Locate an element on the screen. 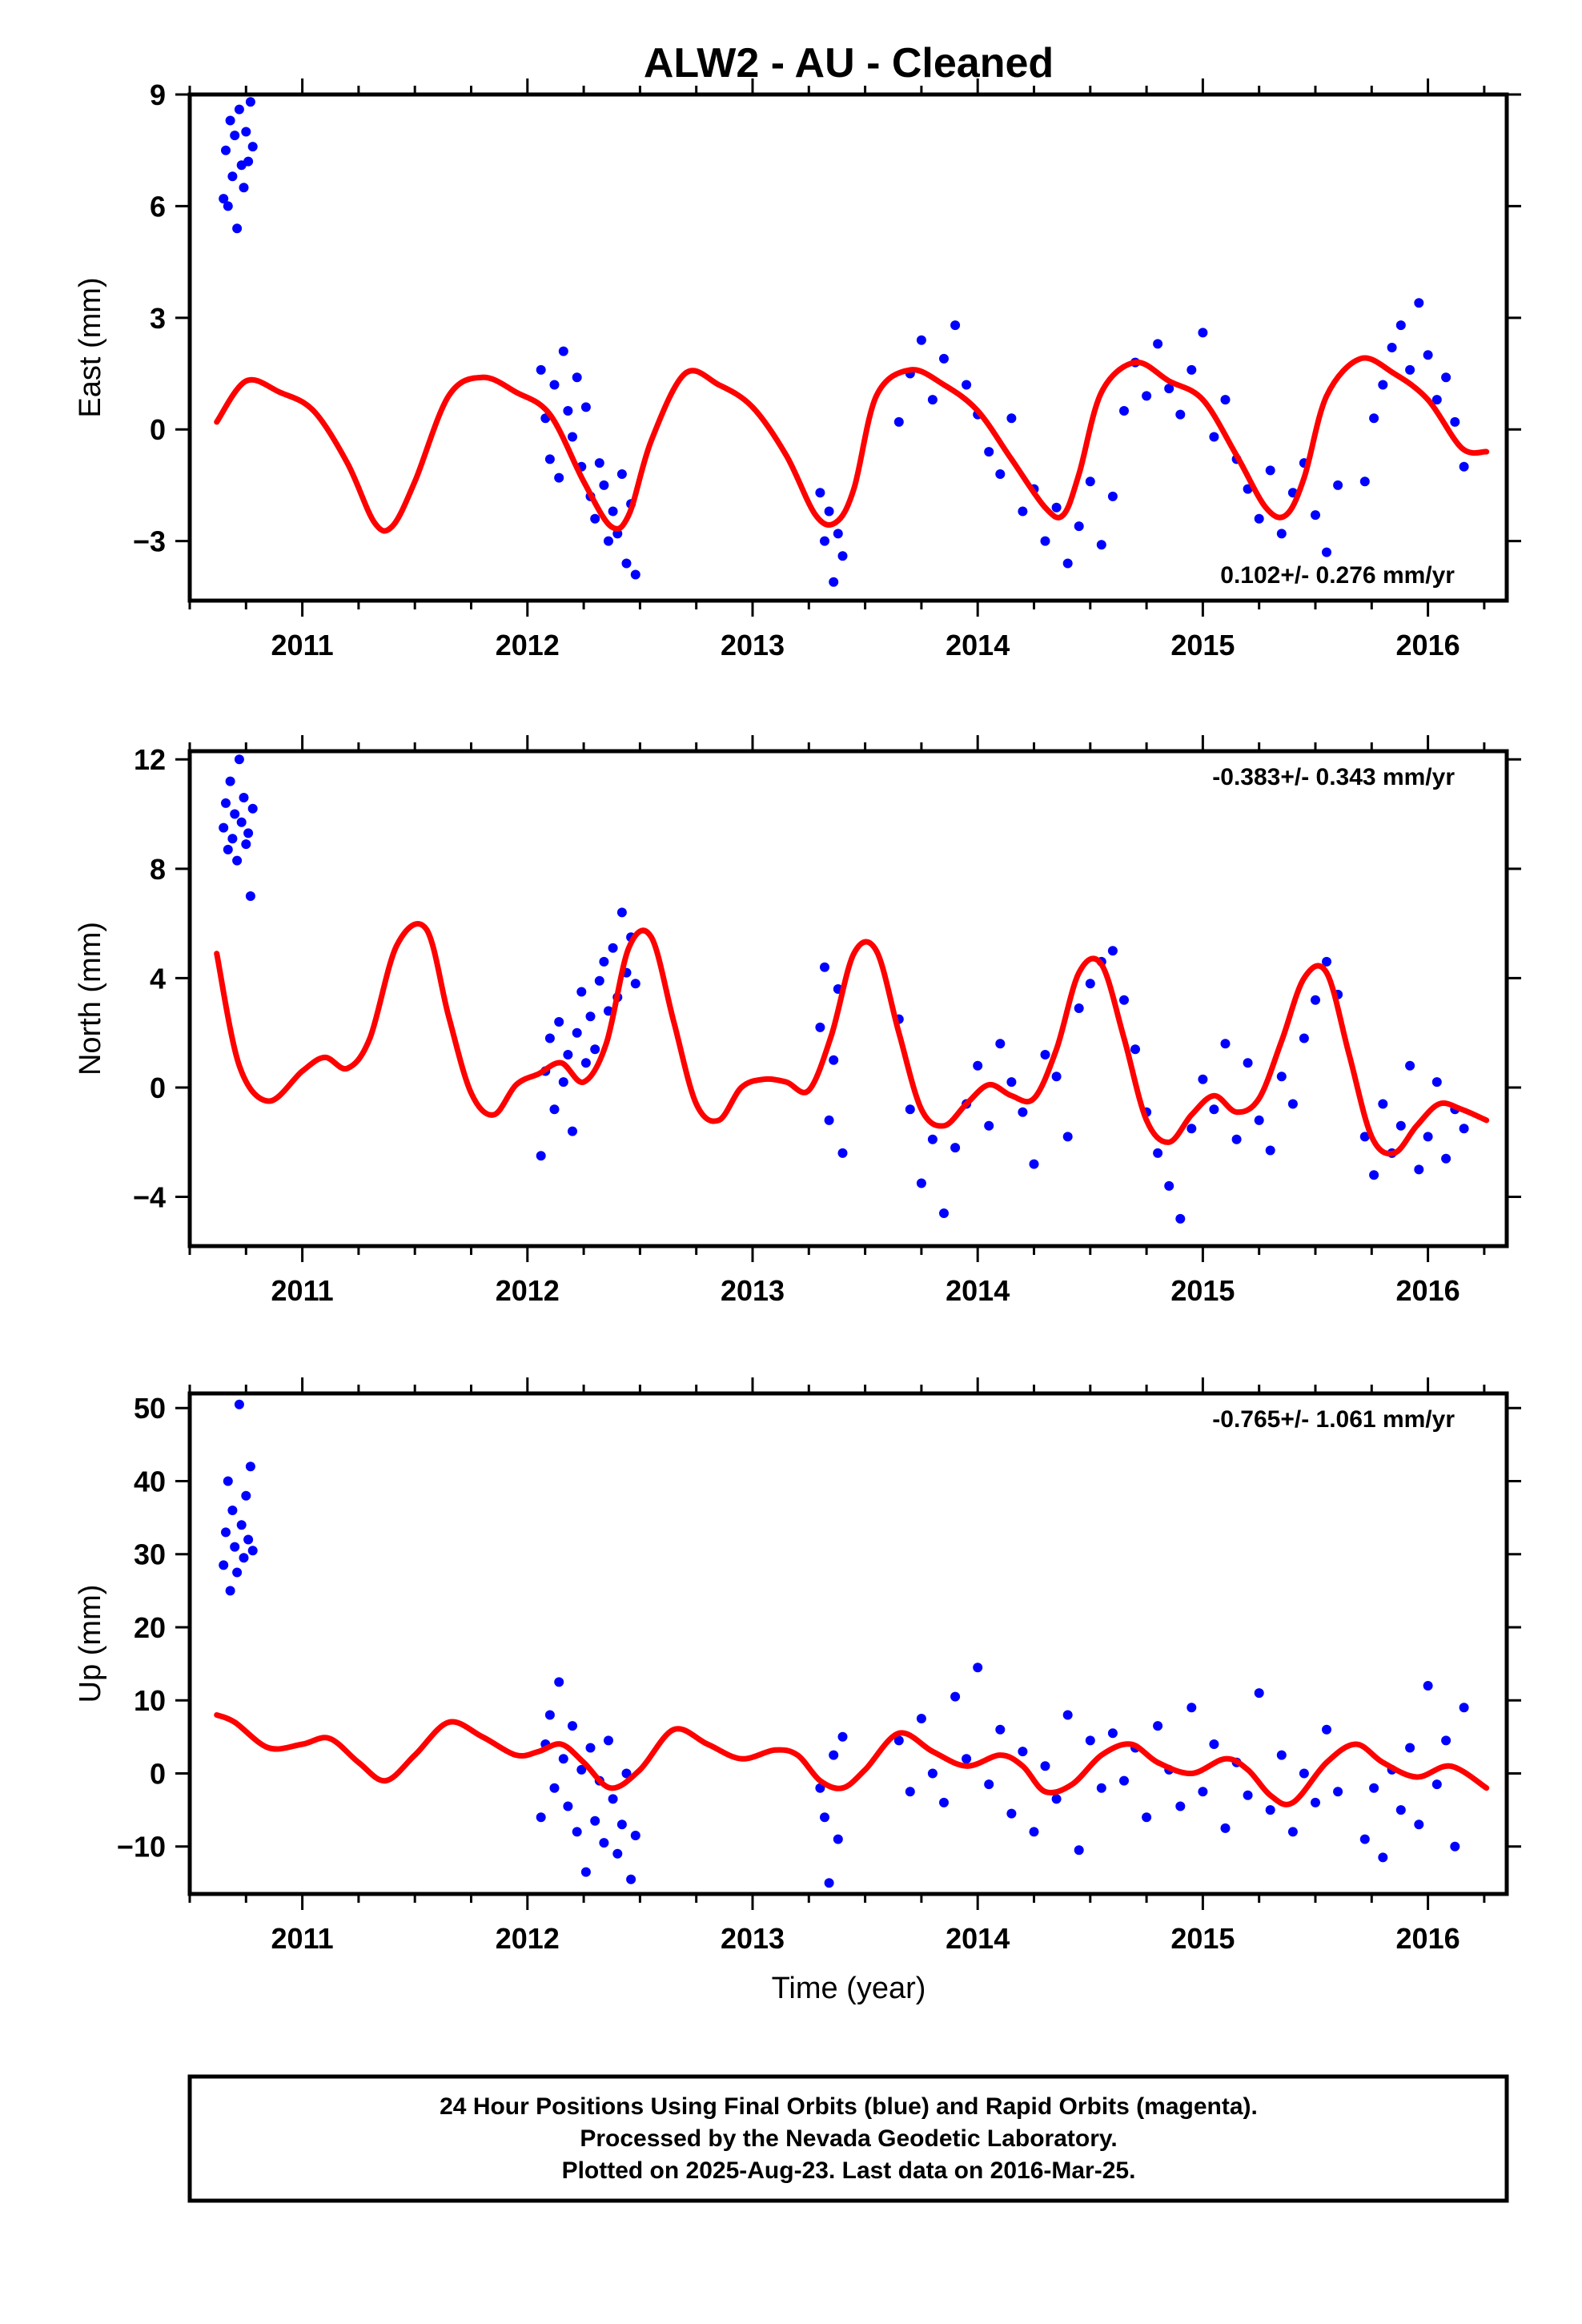  y-tick-label: 0 is located at coordinates (158, 1088).